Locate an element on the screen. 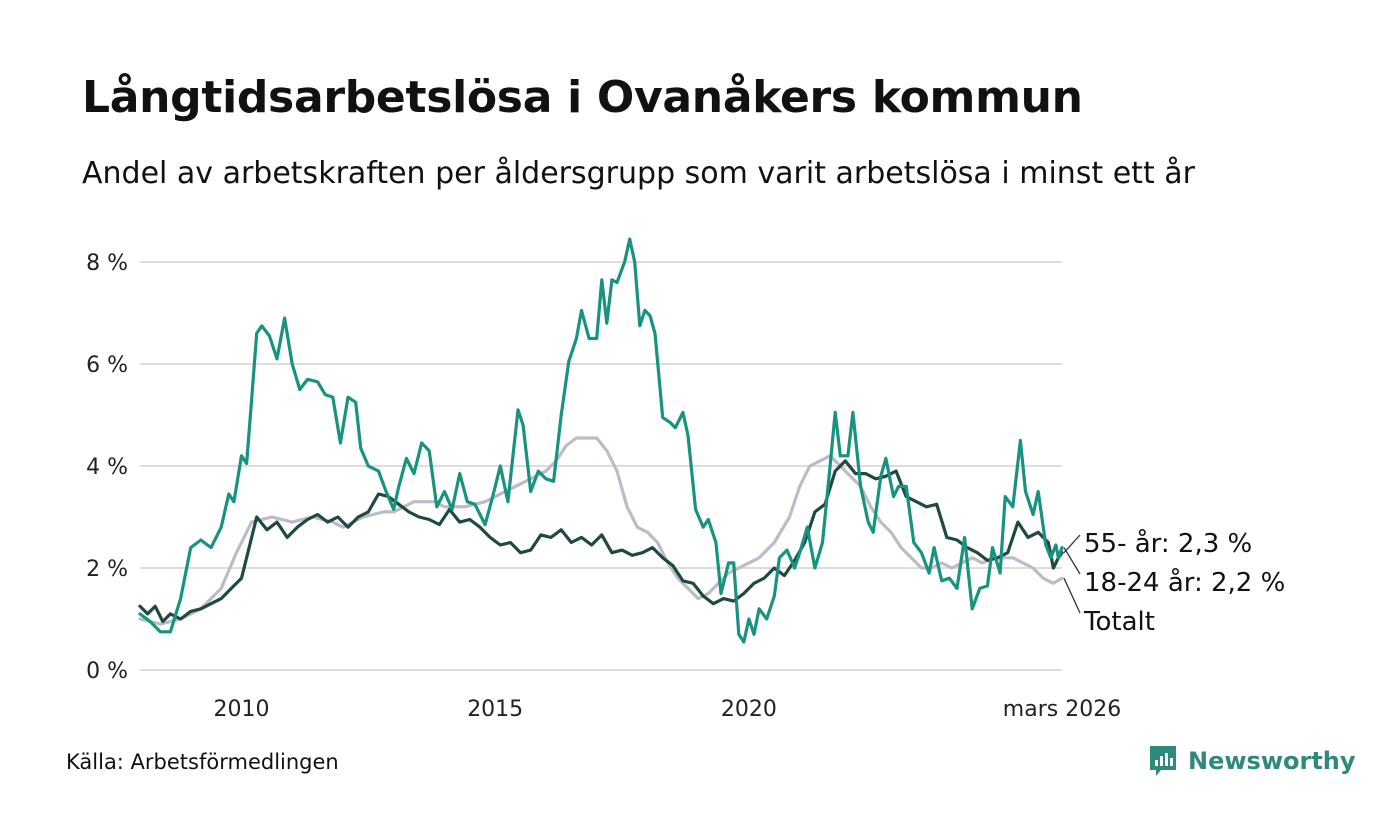 The width and height of the screenshot is (1400, 840). end-label: Totalt is located at coordinates (1119, 622).